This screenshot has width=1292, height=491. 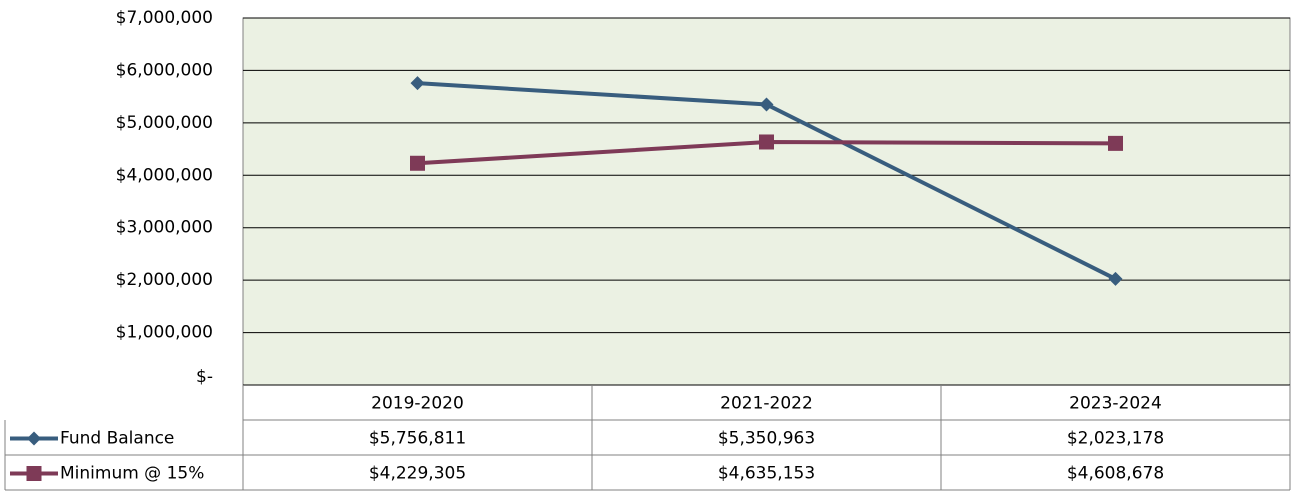 I want to click on table-value: $4,608,678, so click(x=1115, y=474).